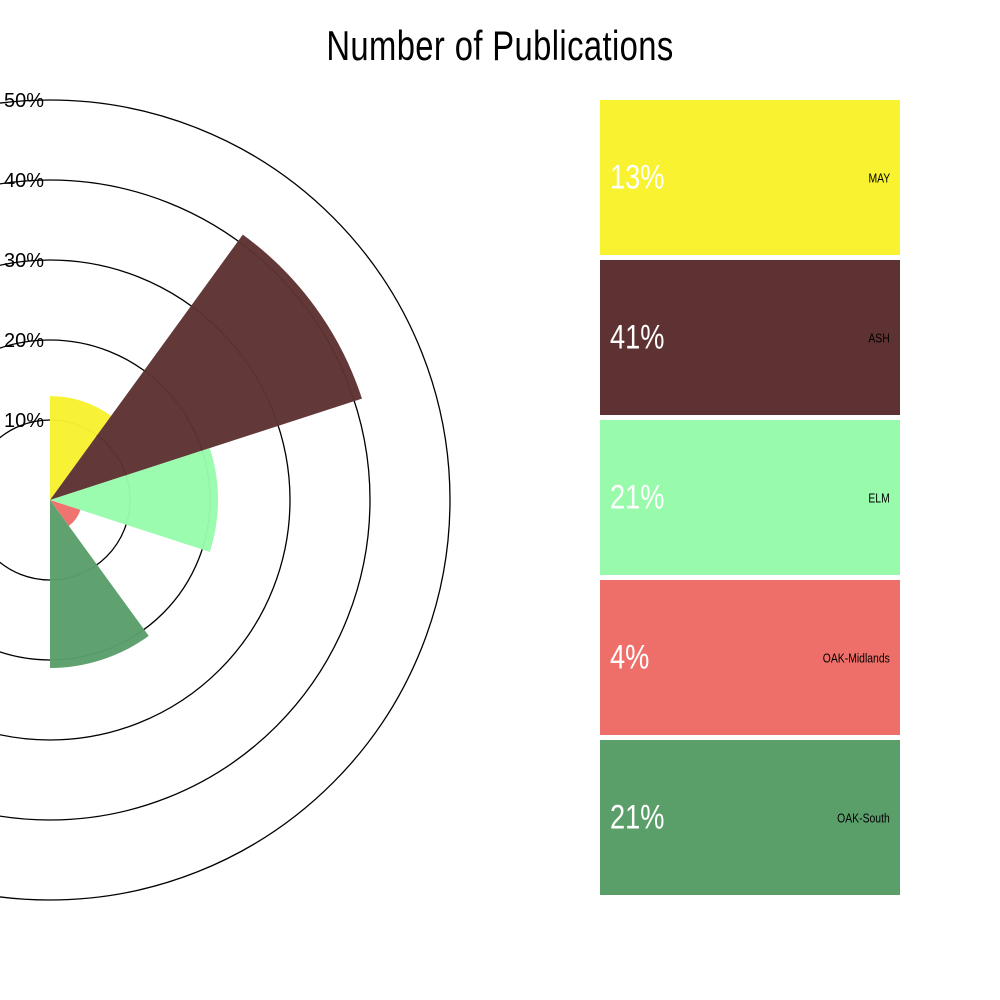  Describe the element at coordinates (879, 177) in the screenshot. I see `legend-label: MAY` at that location.